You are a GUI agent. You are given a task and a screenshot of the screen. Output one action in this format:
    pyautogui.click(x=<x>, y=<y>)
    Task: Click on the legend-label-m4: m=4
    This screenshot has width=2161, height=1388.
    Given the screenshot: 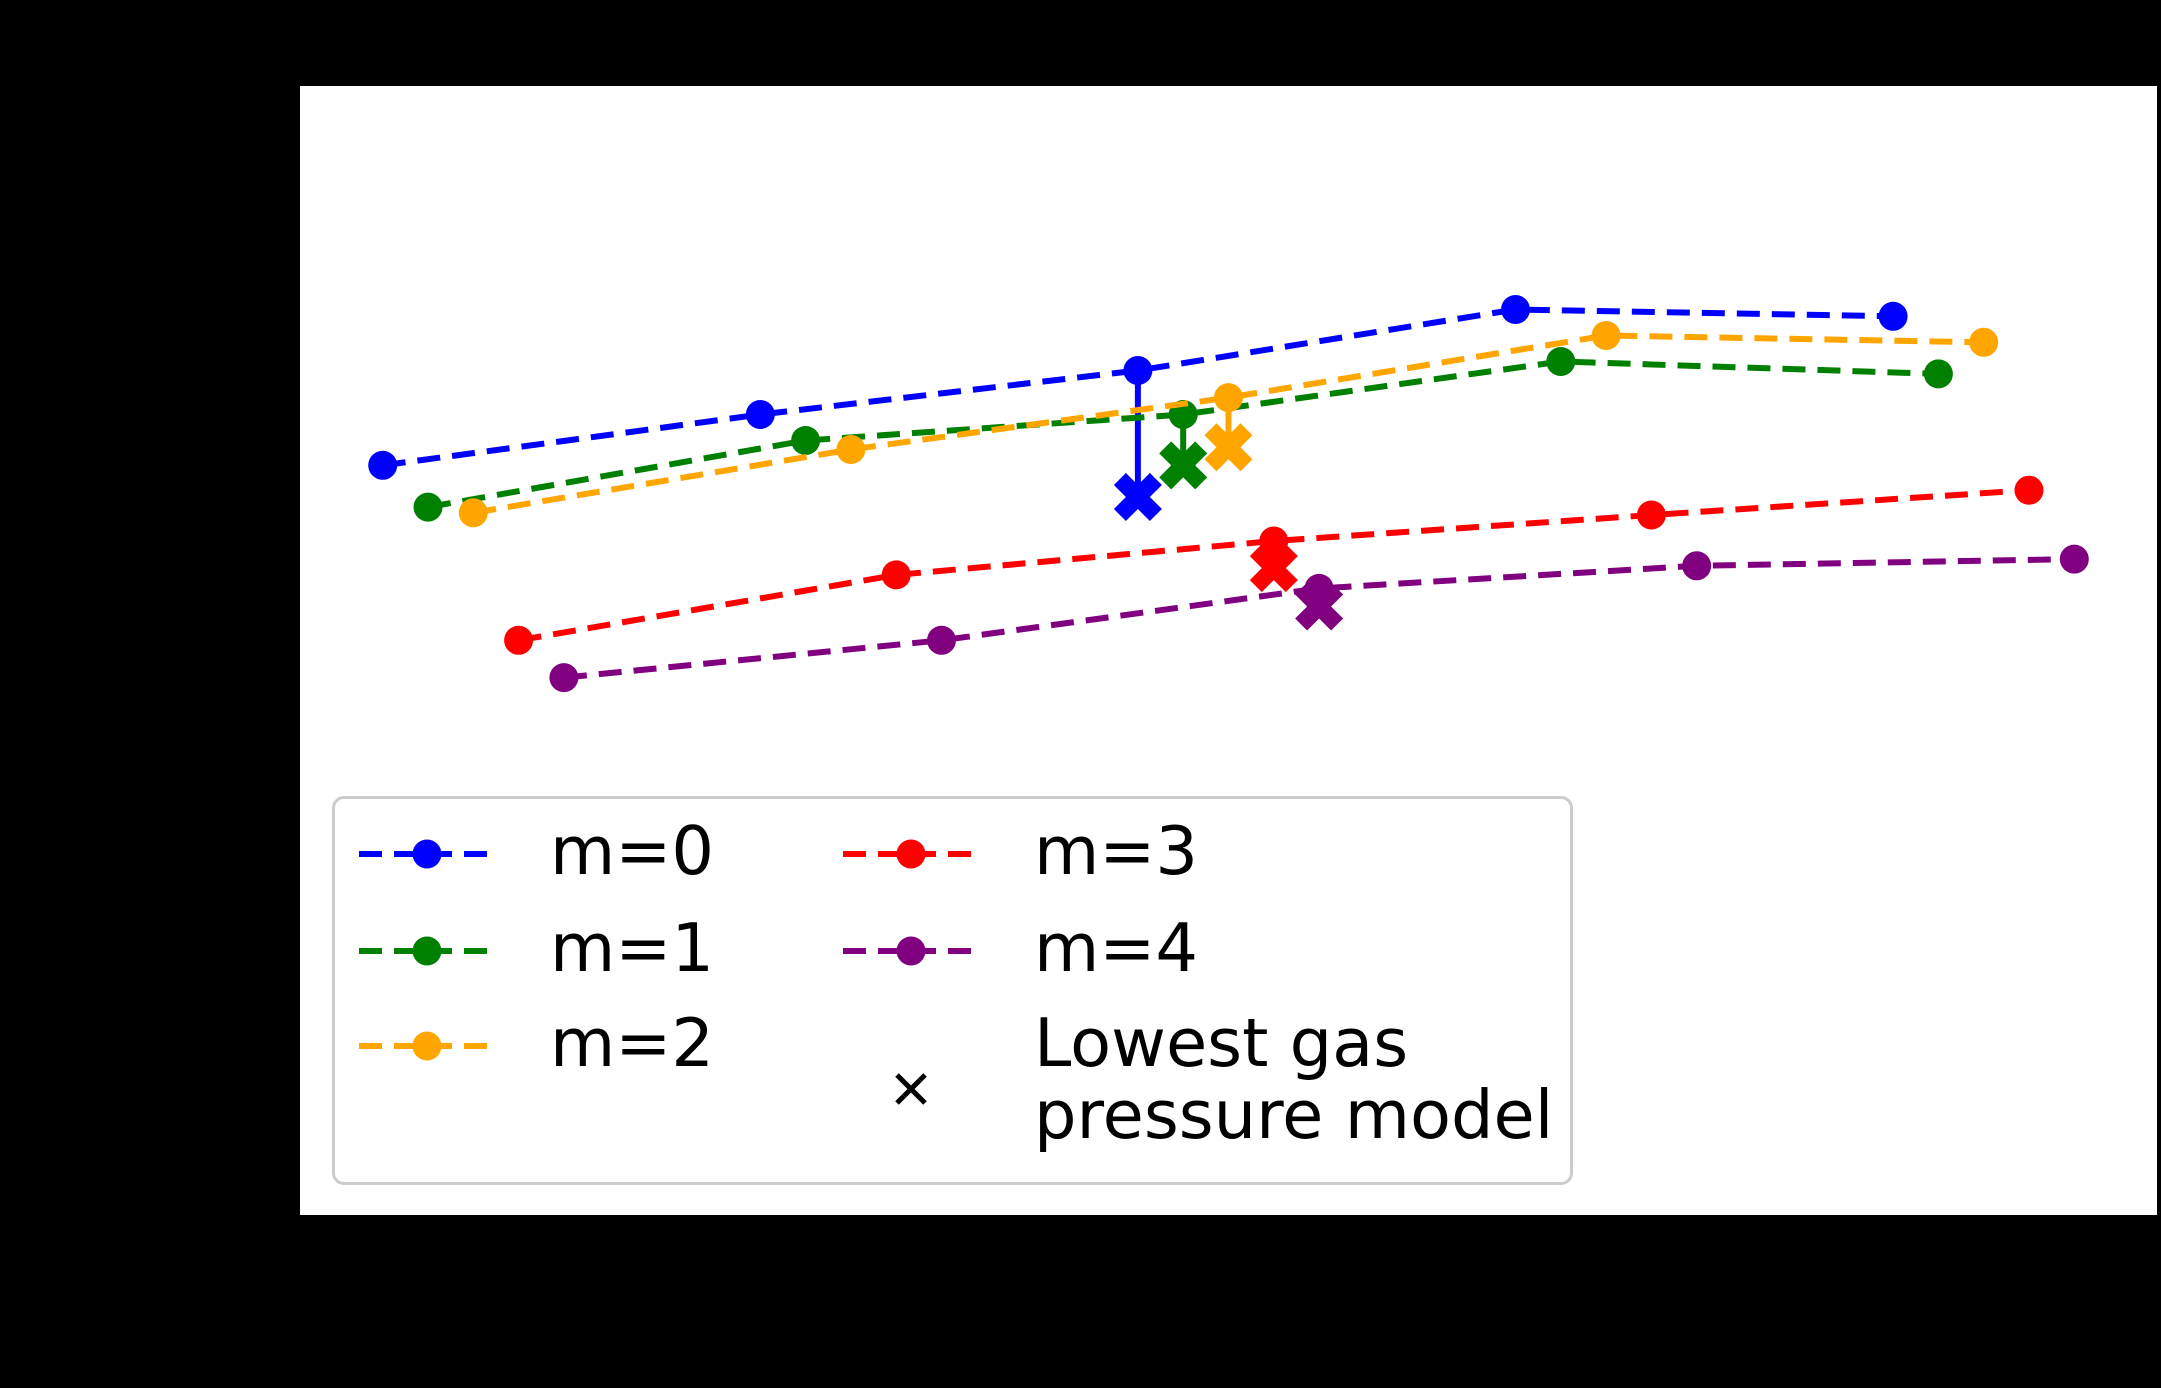 What is the action you would take?
    pyautogui.click(x=1116, y=948)
    